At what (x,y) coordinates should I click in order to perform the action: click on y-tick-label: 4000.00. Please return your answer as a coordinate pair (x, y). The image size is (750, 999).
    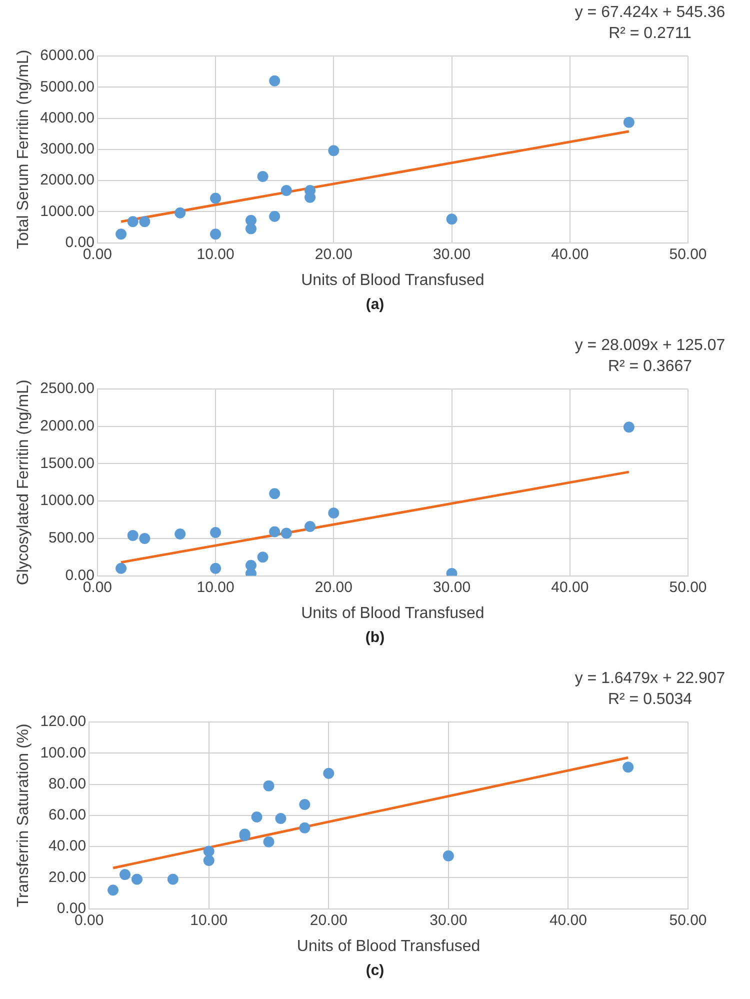
    Looking at the image, I should click on (67, 117).